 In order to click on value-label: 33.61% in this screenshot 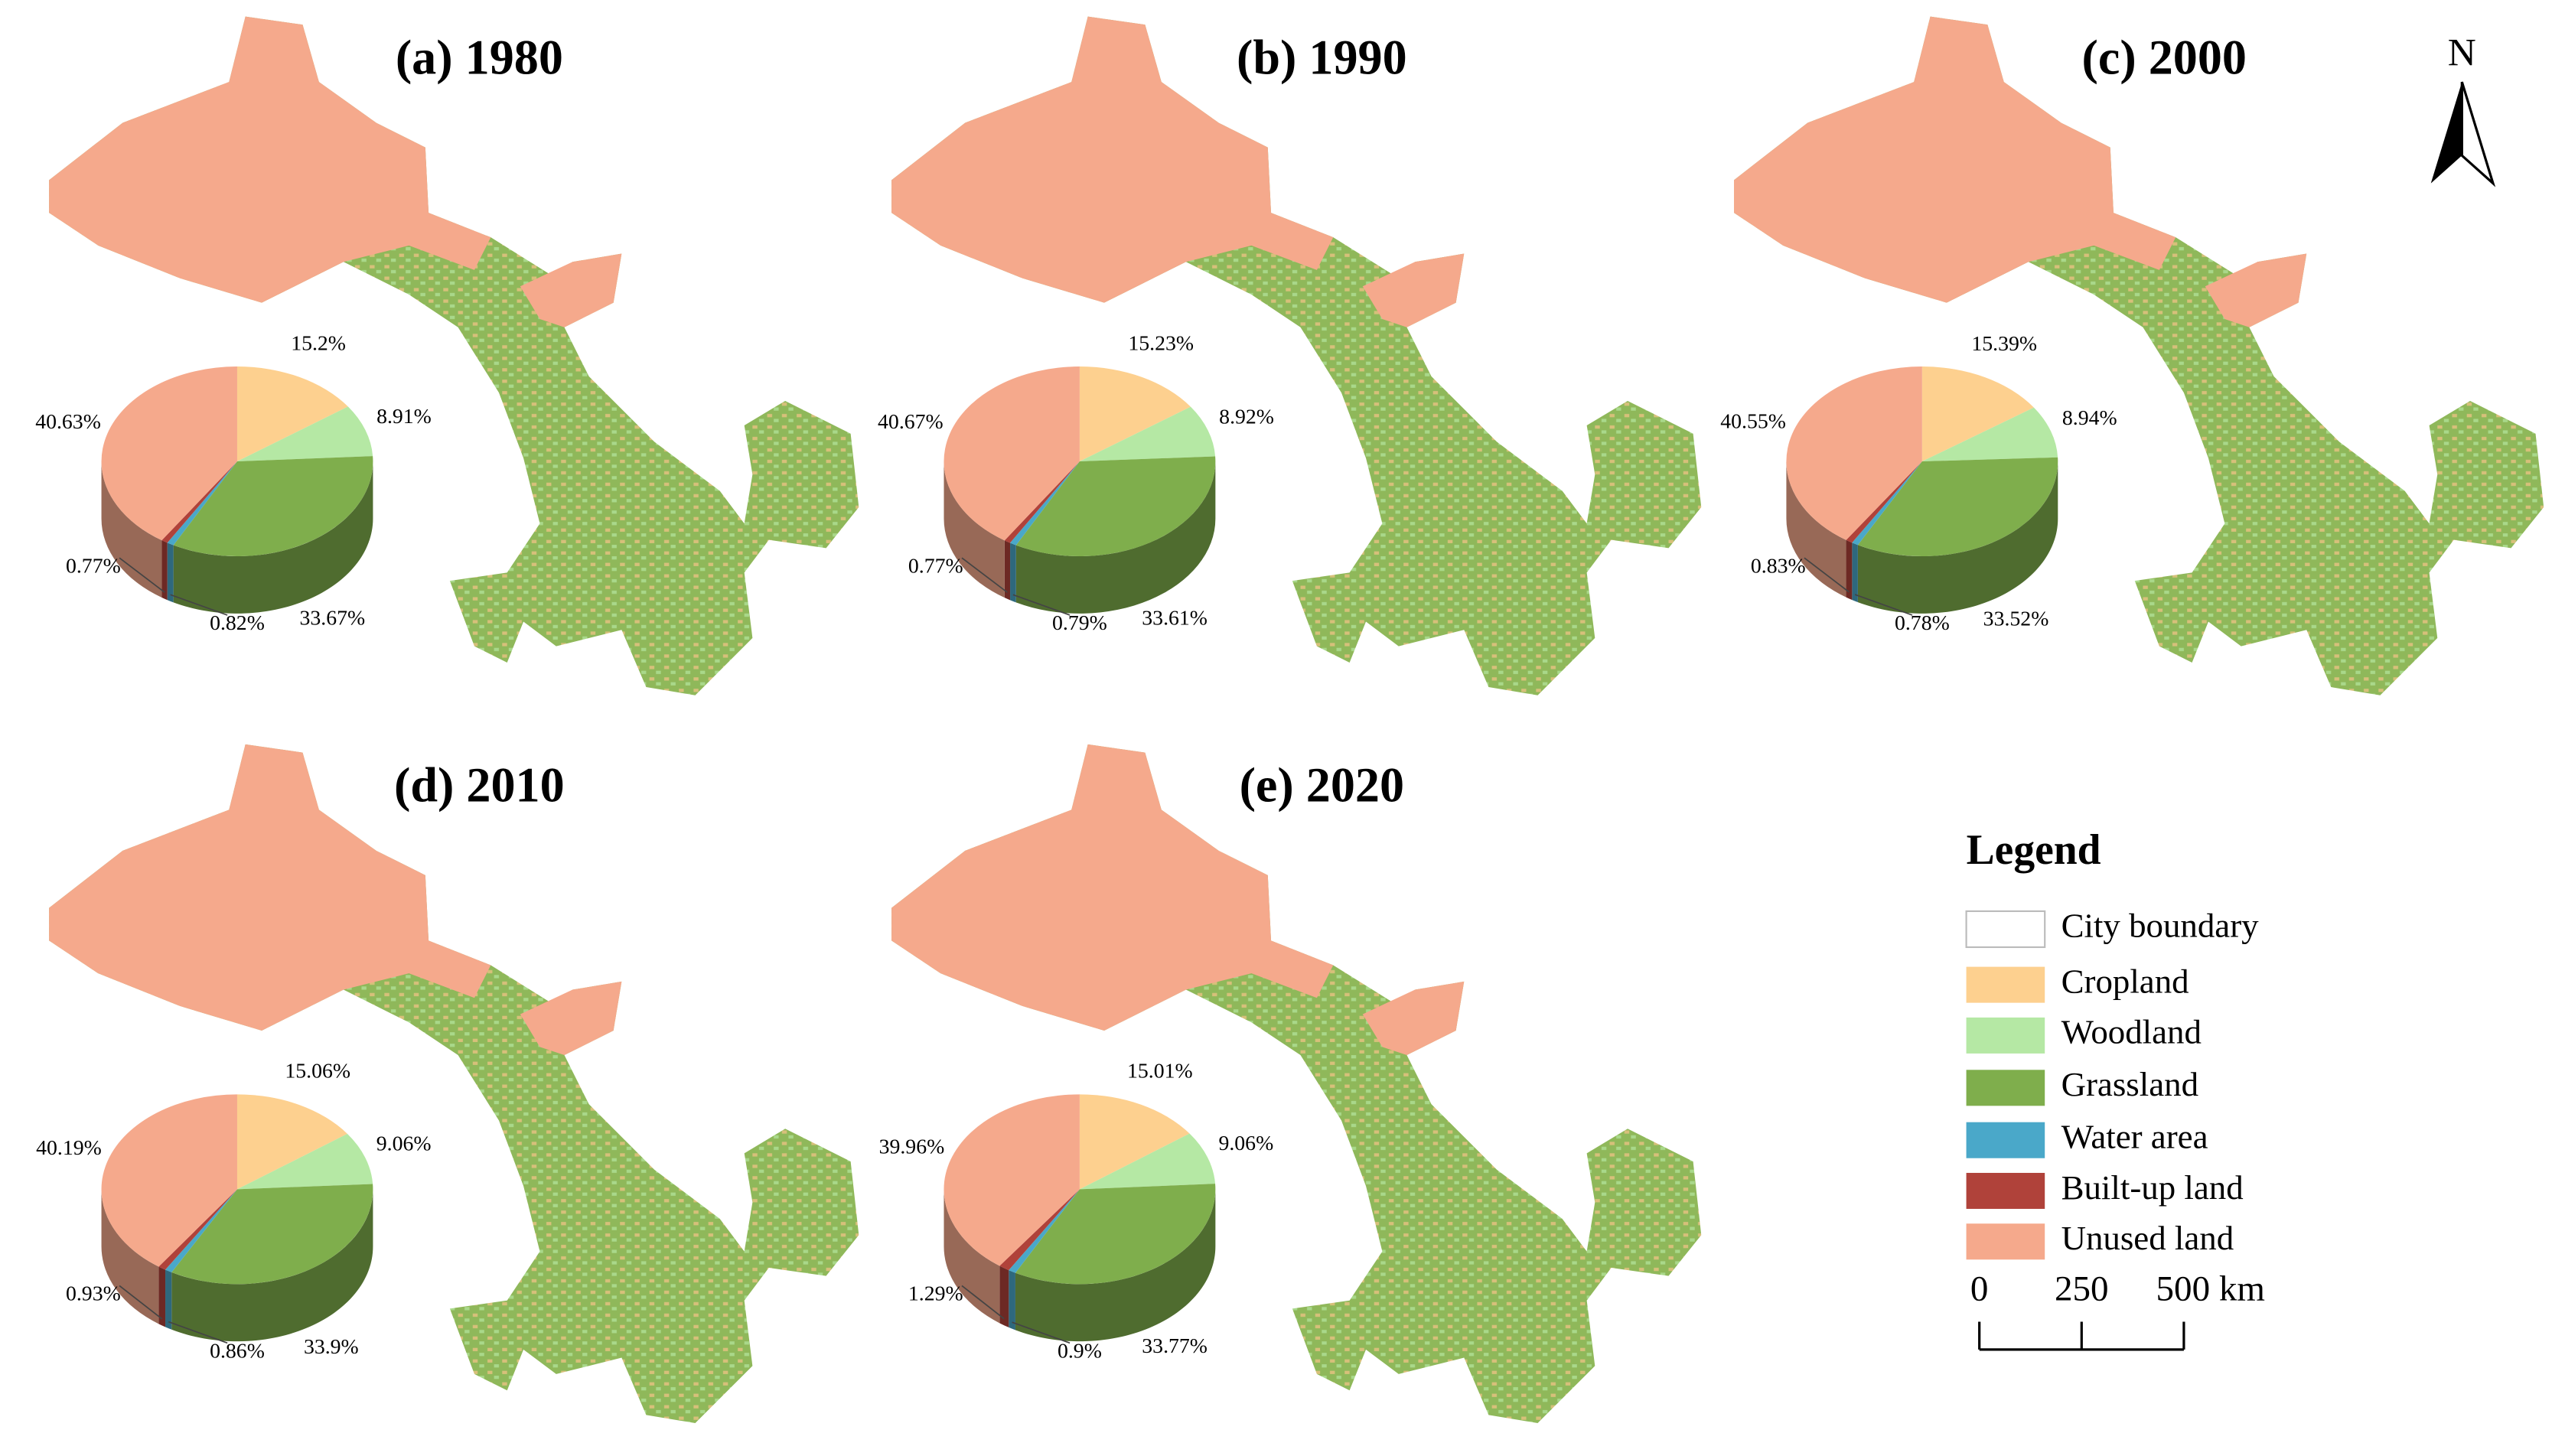, I will do `click(1175, 618)`.